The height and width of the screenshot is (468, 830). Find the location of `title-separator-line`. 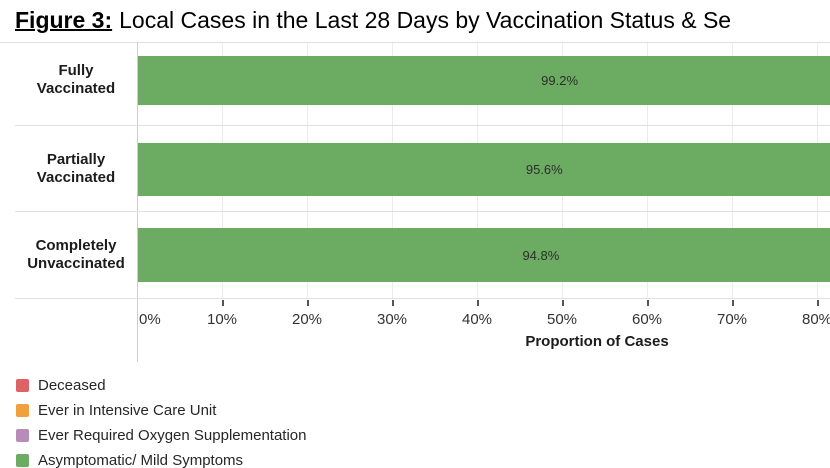

title-separator-line is located at coordinates (415, 42).